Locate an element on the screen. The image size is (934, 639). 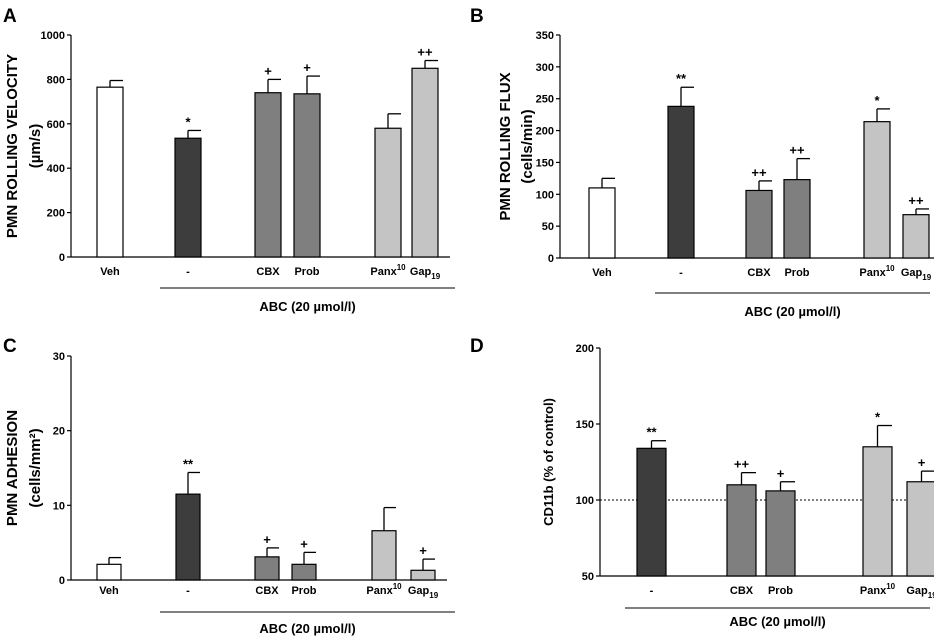
panel-letter: D is located at coordinates (477, 346).